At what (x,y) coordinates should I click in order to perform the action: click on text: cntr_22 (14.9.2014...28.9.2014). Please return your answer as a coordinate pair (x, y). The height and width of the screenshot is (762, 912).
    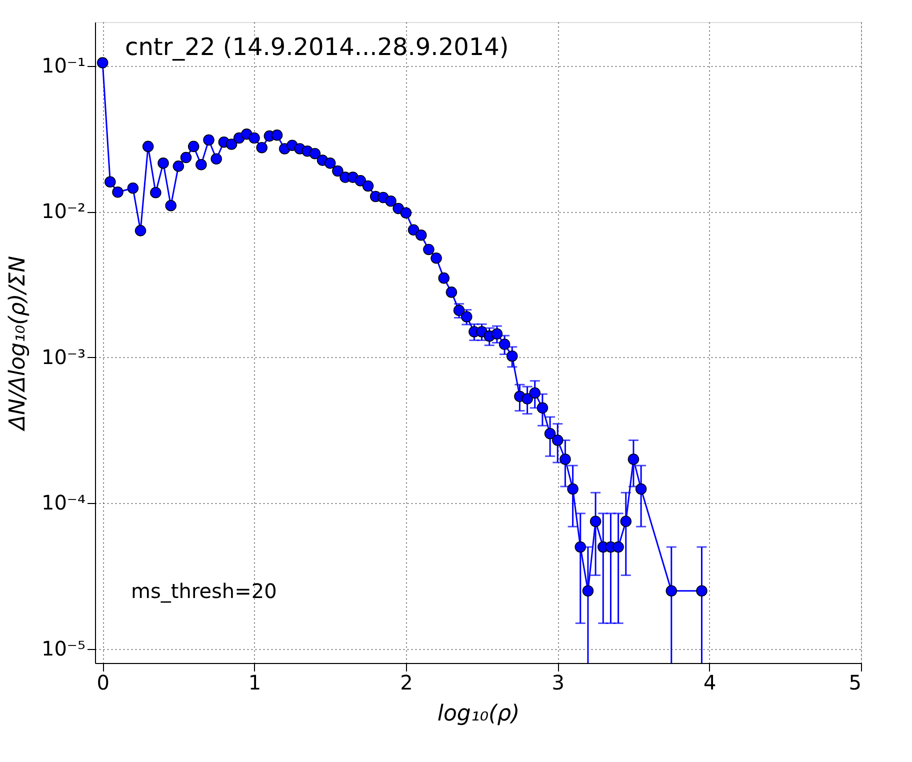
    Looking at the image, I should click on (317, 47).